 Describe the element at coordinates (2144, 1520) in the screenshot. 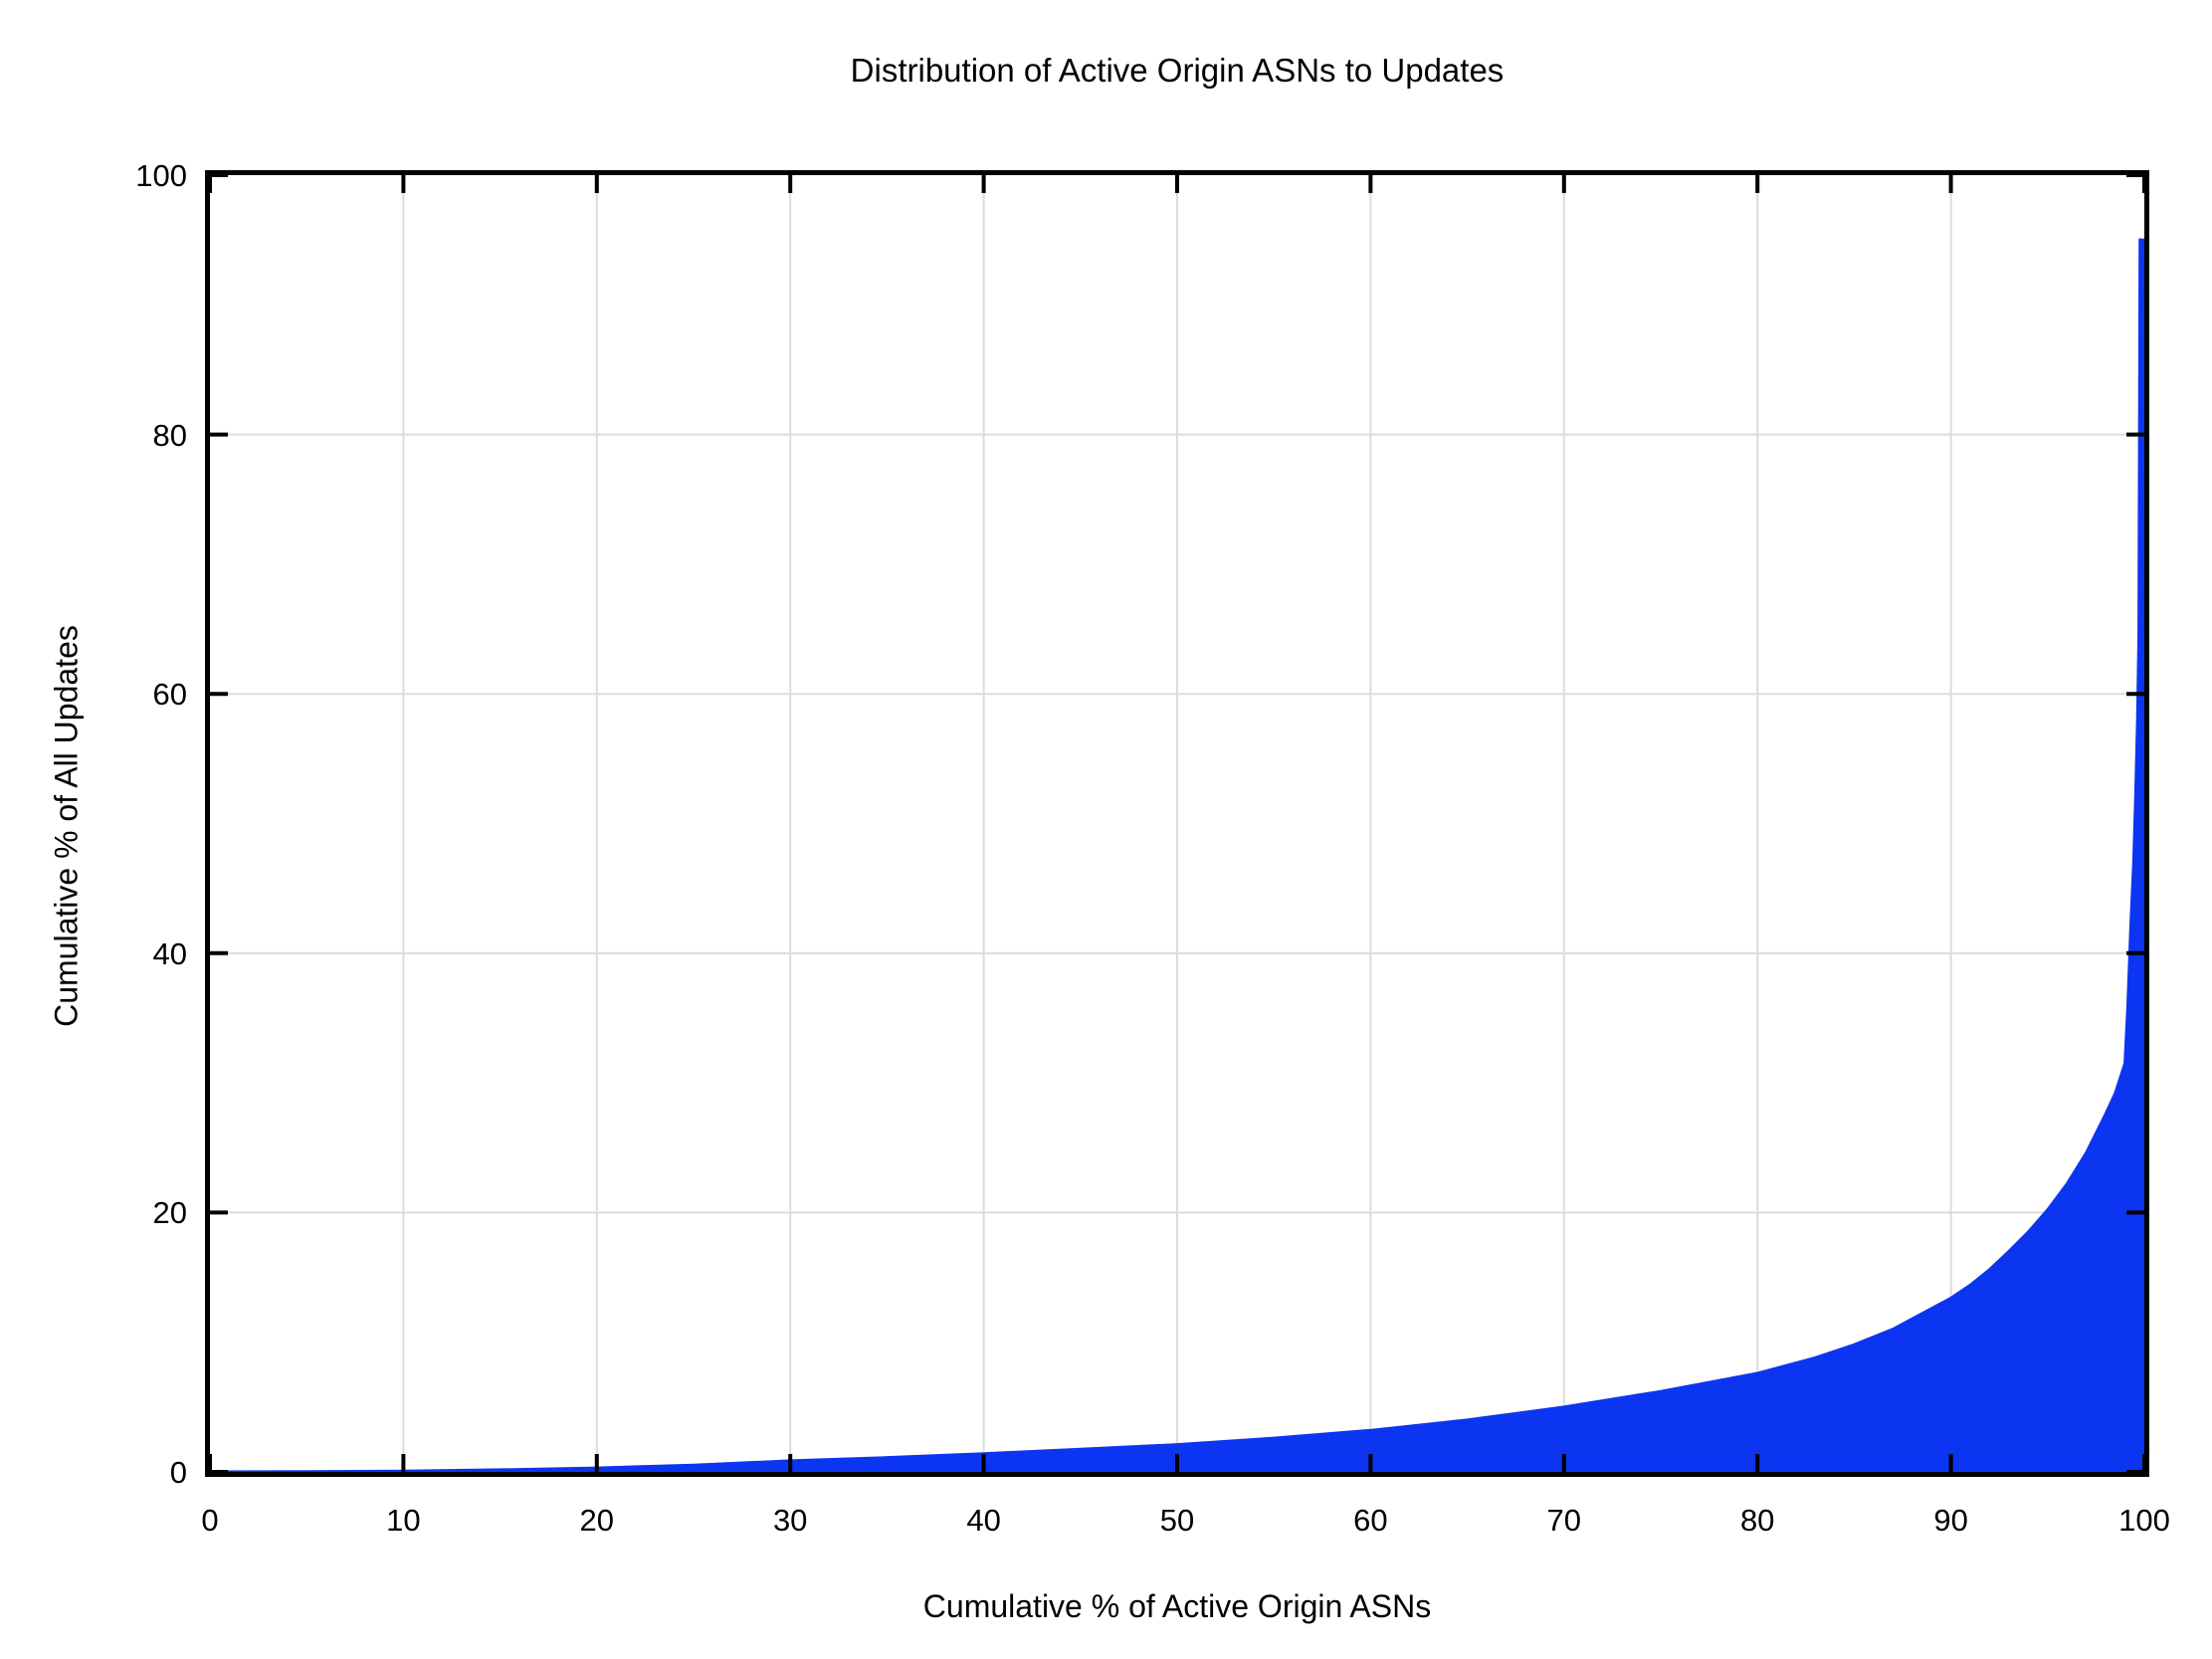

I see `x-tick-label: 100` at that location.